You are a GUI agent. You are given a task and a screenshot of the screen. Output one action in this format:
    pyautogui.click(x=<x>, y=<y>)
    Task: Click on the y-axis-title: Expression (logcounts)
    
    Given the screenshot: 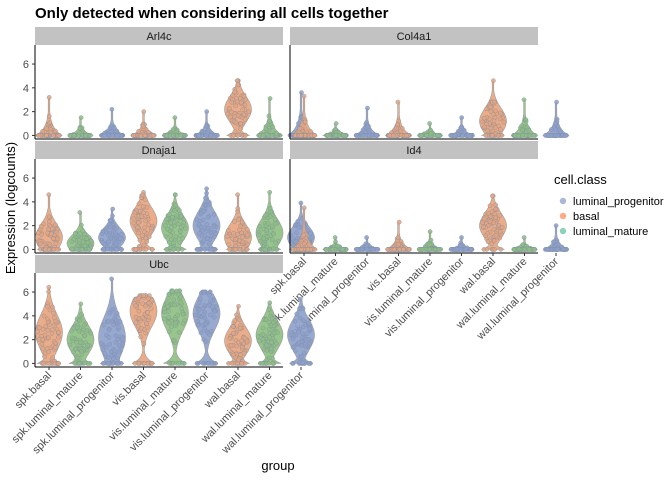 What is the action you would take?
    pyautogui.click(x=10, y=208)
    